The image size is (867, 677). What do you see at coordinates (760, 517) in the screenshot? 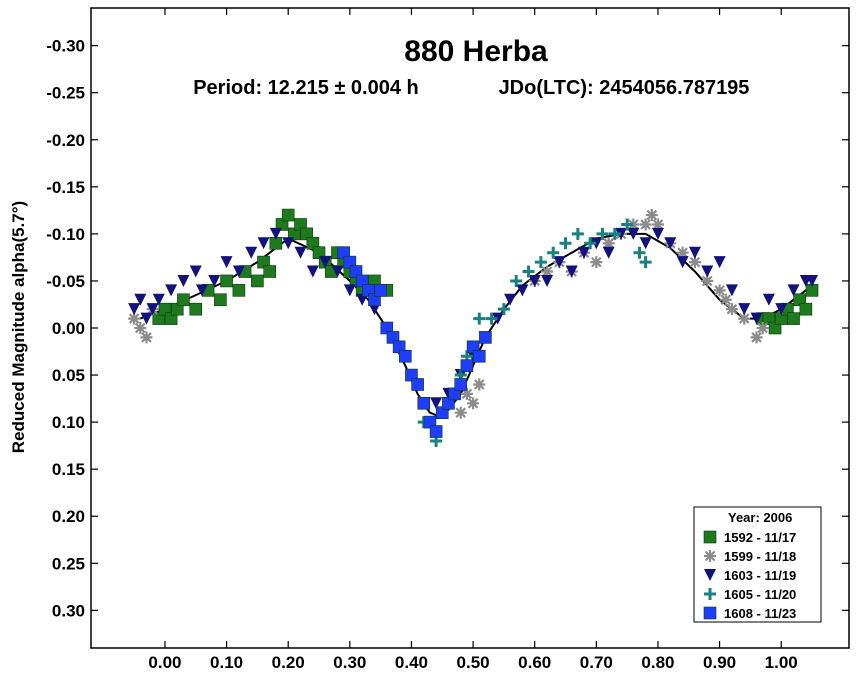
I see `legend-title: Year: 2006` at bounding box center [760, 517].